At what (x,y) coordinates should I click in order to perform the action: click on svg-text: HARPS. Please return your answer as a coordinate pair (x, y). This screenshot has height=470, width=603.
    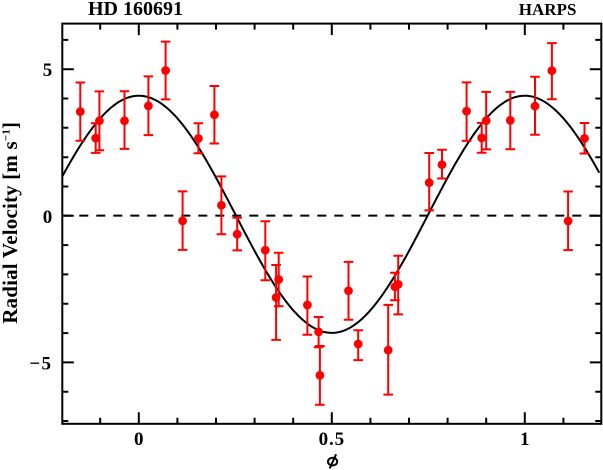
    Looking at the image, I should click on (548, 9).